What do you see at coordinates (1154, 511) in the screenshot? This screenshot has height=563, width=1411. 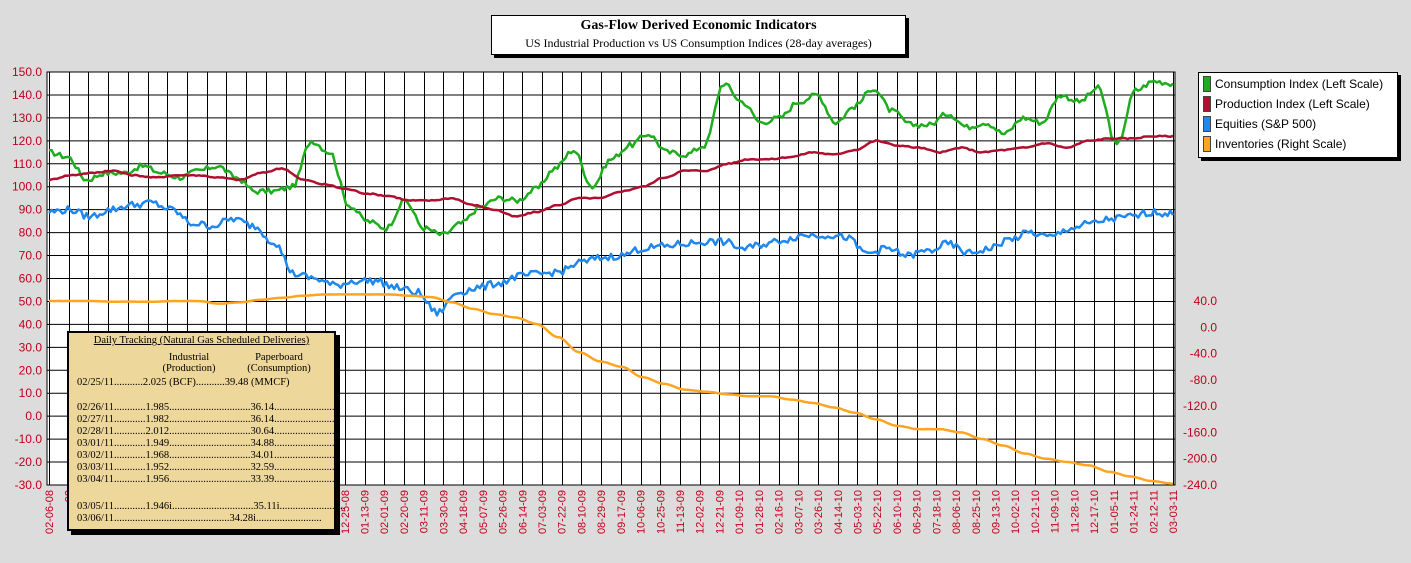 I see `x-tick-label: 02-12-11` at bounding box center [1154, 511].